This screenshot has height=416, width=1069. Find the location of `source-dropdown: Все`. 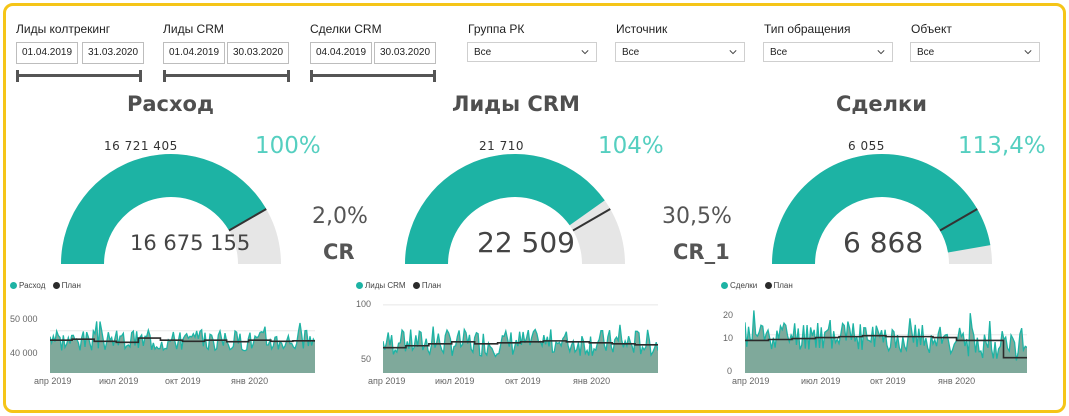

source-dropdown: Все is located at coordinates (680, 52).